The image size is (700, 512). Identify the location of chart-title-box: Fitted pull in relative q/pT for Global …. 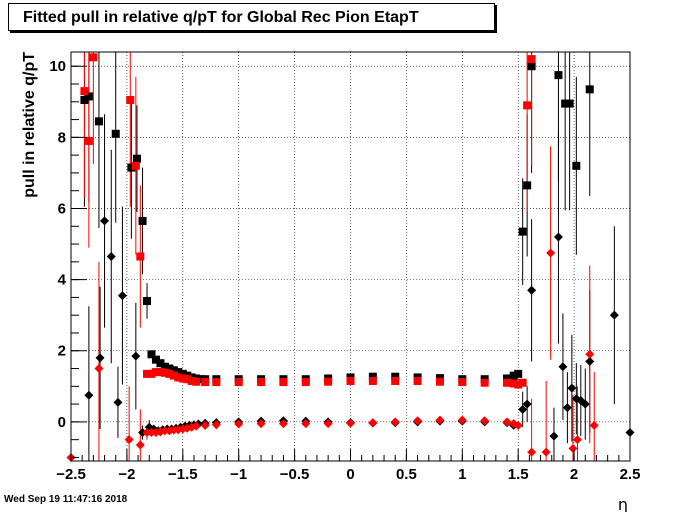
(251, 17).